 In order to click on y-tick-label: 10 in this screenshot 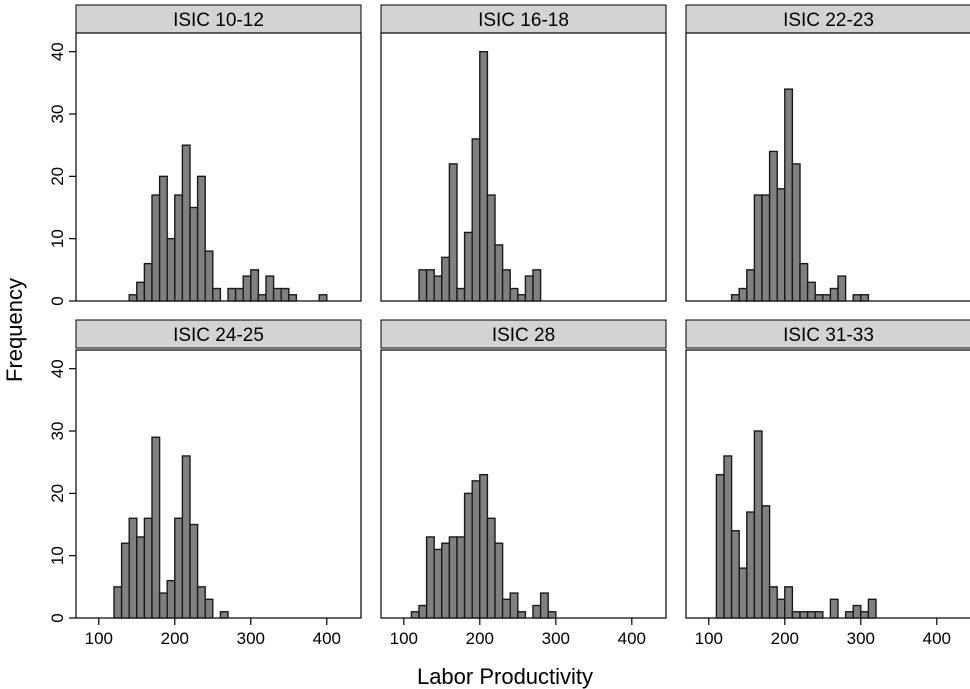, I will do `click(57, 238)`.